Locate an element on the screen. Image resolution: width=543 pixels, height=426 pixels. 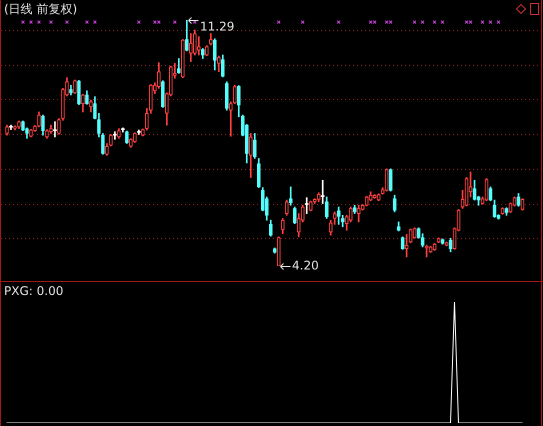
chart-title: PXG: 0.00 is located at coordinates (34, 291).